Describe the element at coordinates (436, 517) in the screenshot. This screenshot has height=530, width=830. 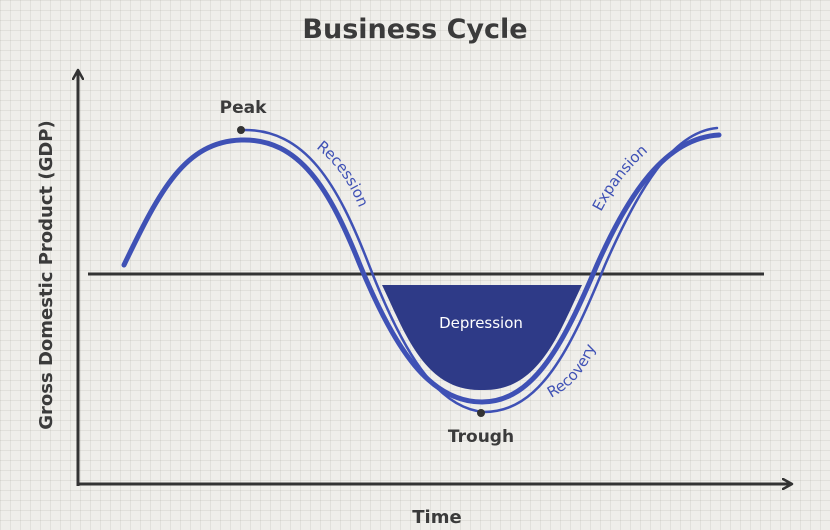
I see `x-axis-label: Time` at that location.